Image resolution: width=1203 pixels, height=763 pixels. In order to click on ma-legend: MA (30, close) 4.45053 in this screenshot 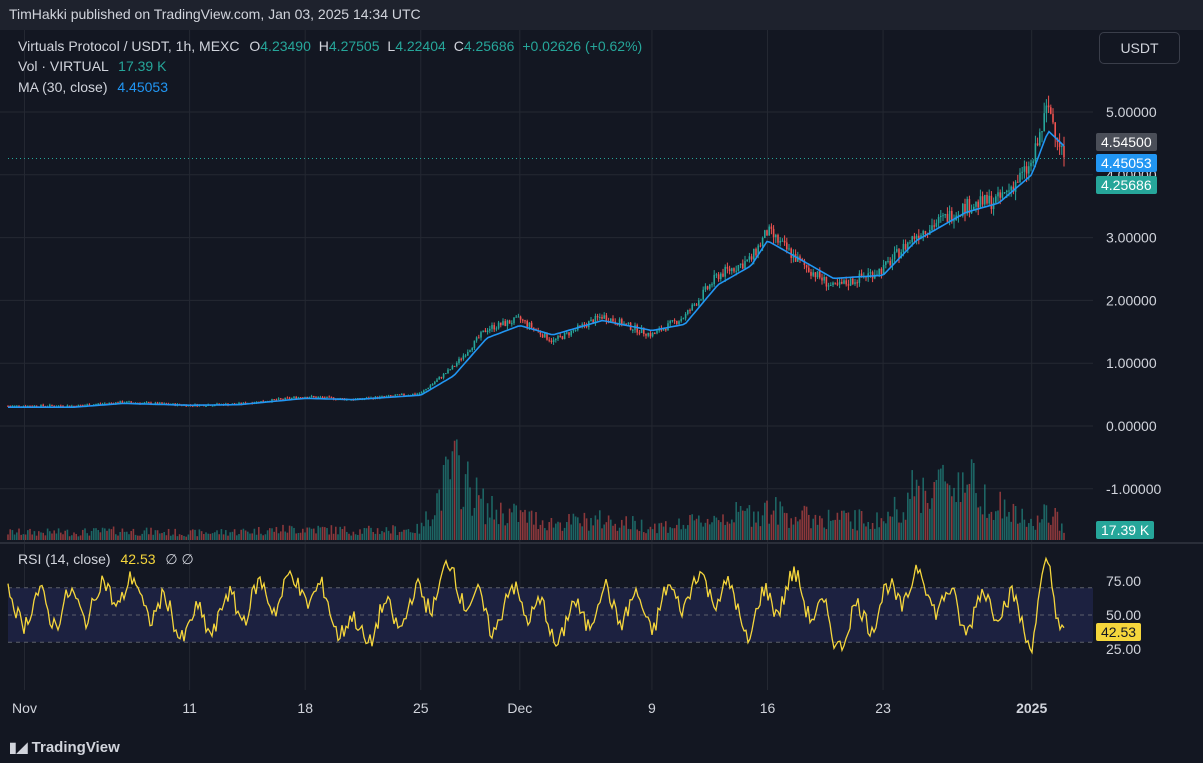, I will do `click(93, 87)`.